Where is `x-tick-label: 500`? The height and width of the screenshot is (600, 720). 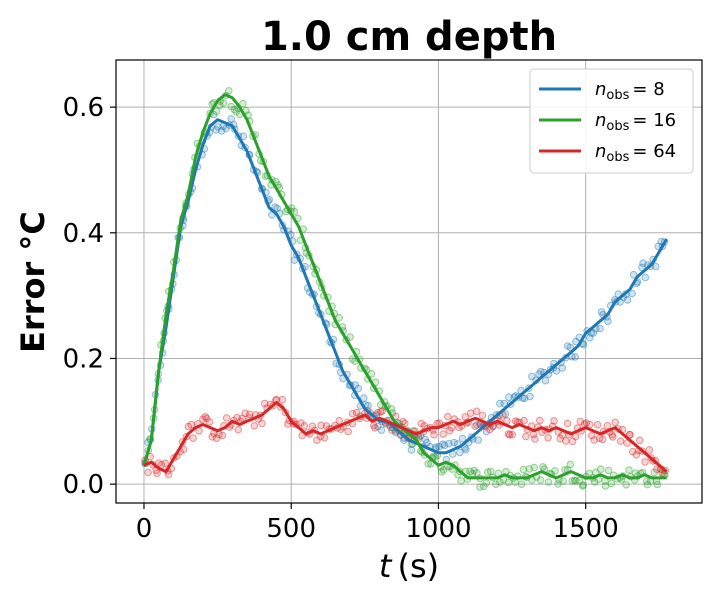 x-tick-label: 500 is located at coordinates (291, 529).